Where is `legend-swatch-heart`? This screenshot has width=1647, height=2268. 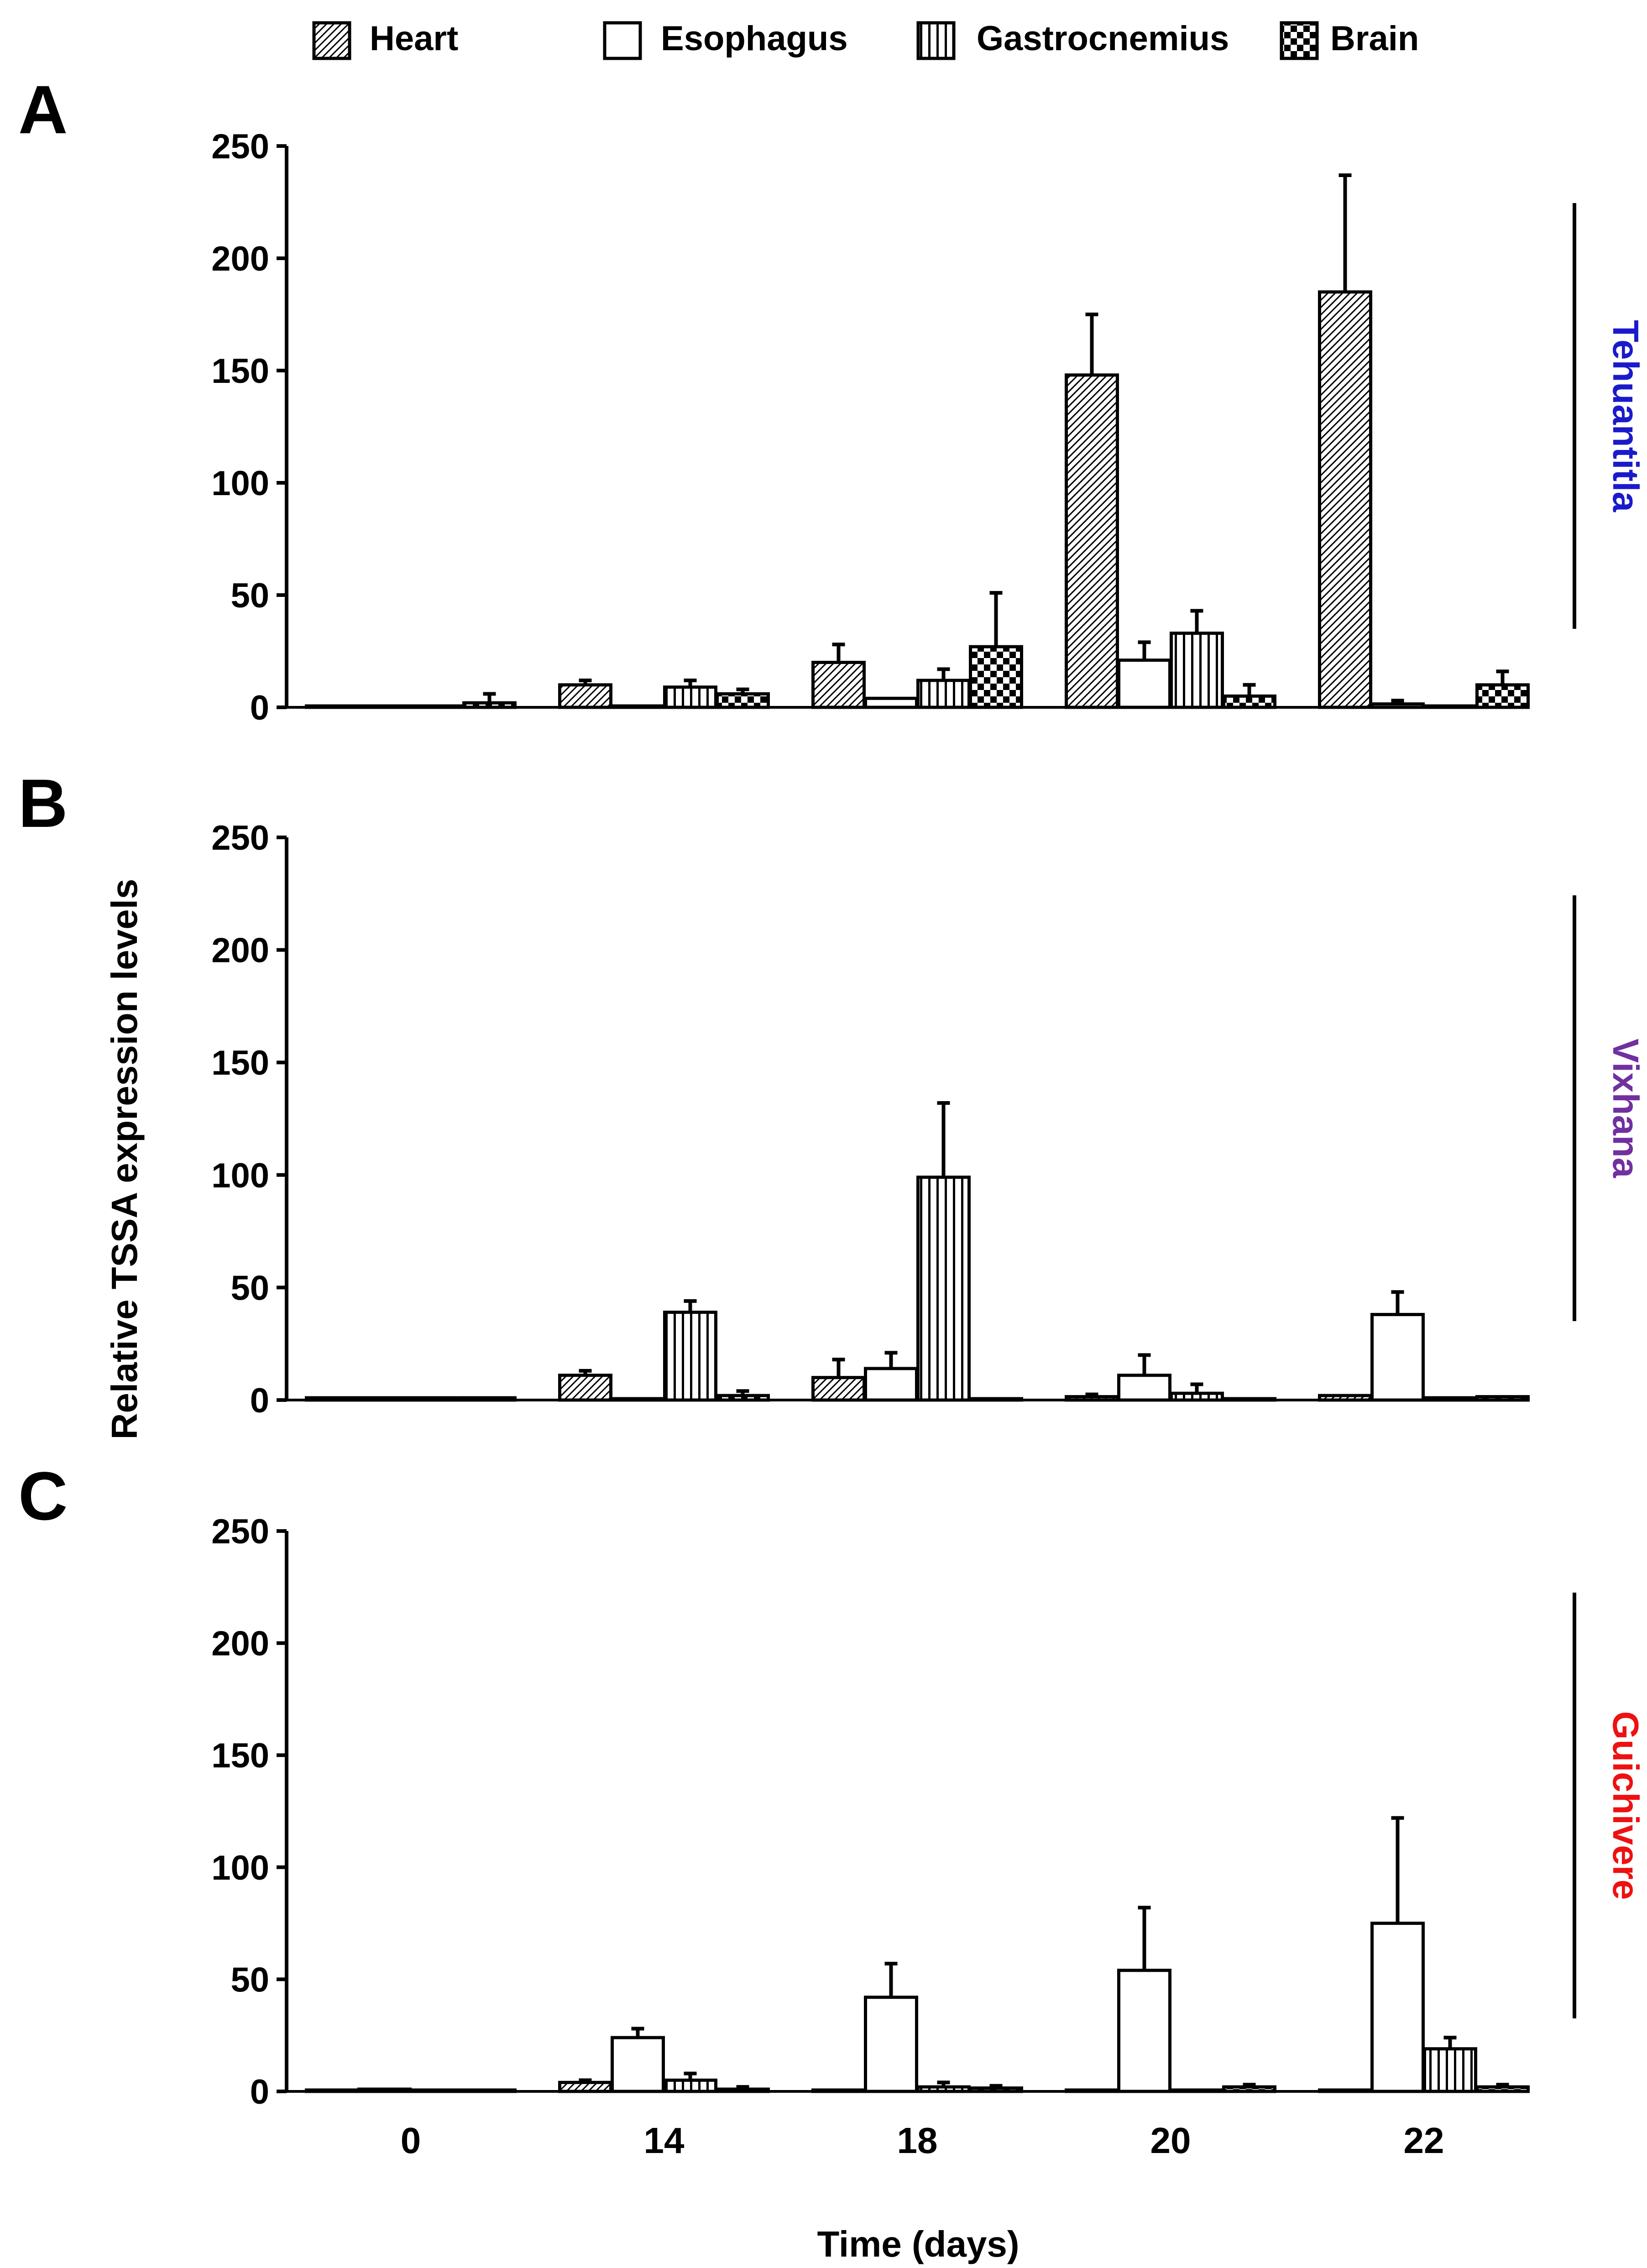 legend-swatch-heart is located at coordinates (331, 40).